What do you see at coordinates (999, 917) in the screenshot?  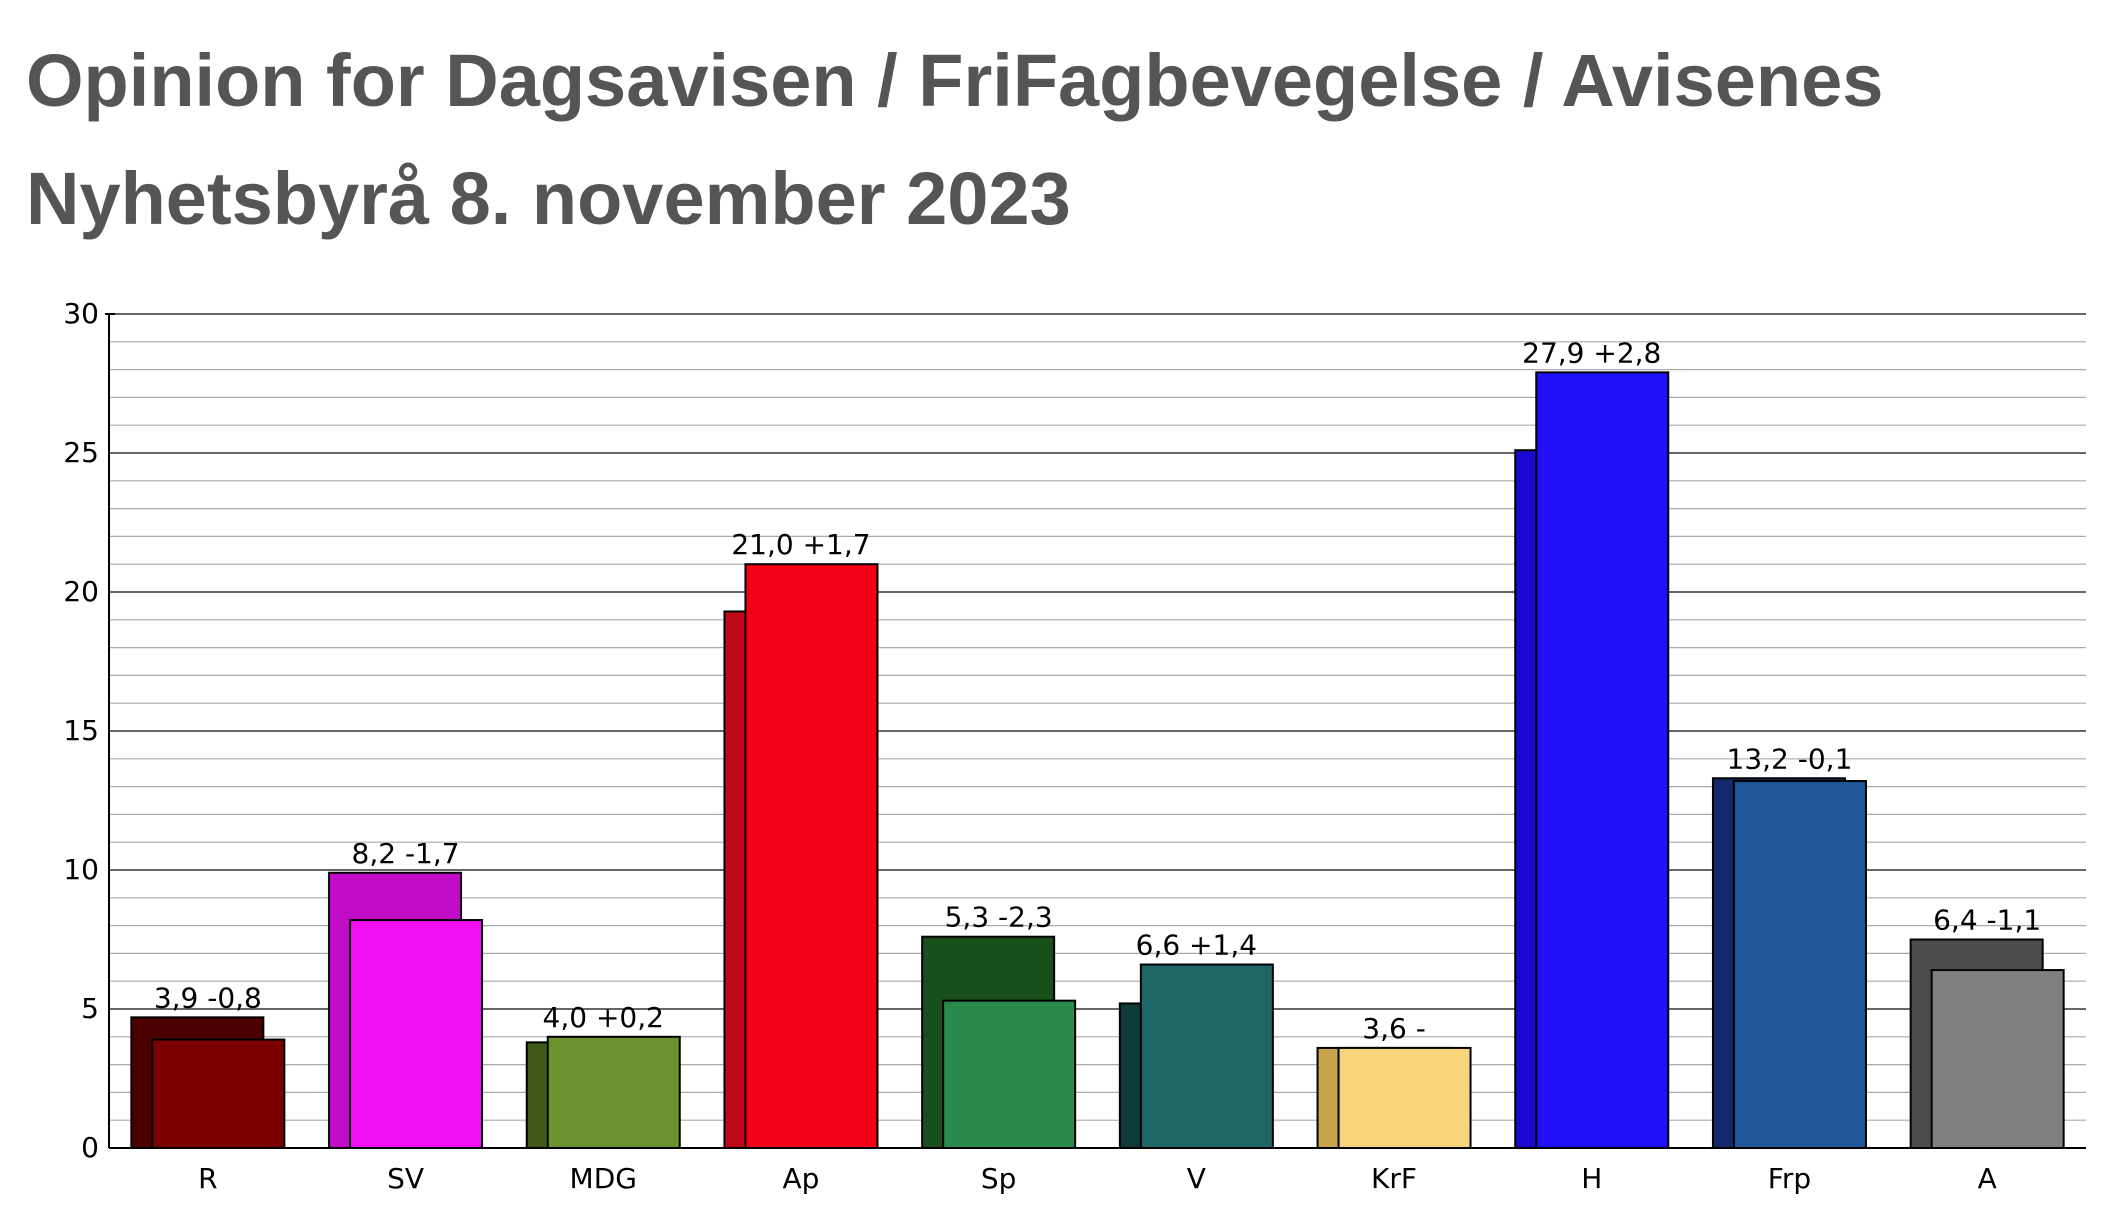 I see `data-label: 5,3 -2,3` at bounding box center [999, 917].